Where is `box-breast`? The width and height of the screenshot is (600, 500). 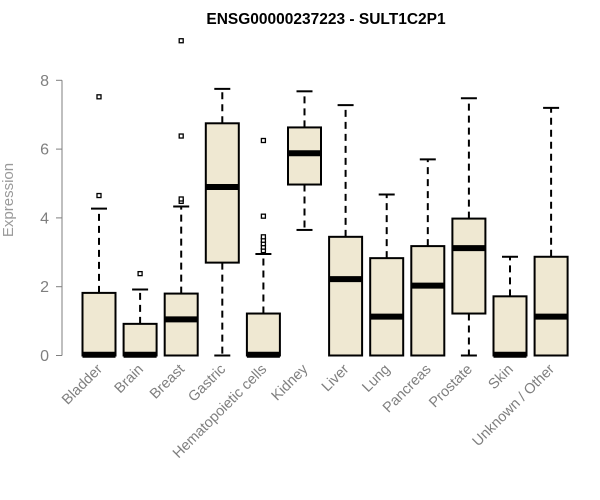 box-breast is located at coordinates (181, 197).